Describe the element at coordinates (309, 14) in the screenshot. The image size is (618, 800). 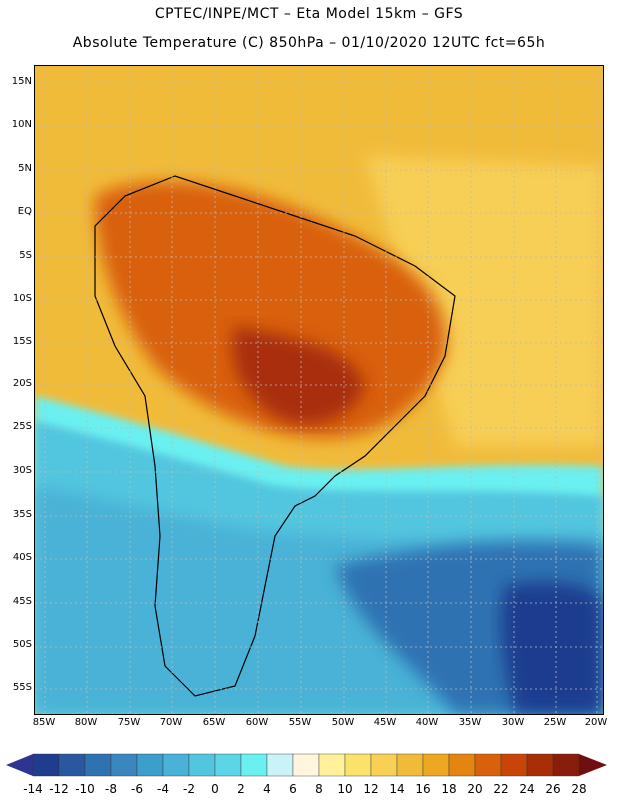
I see `map-title-line1: CPTEC/INPE/MCT – Eta Model 15km – GFS` at that location.